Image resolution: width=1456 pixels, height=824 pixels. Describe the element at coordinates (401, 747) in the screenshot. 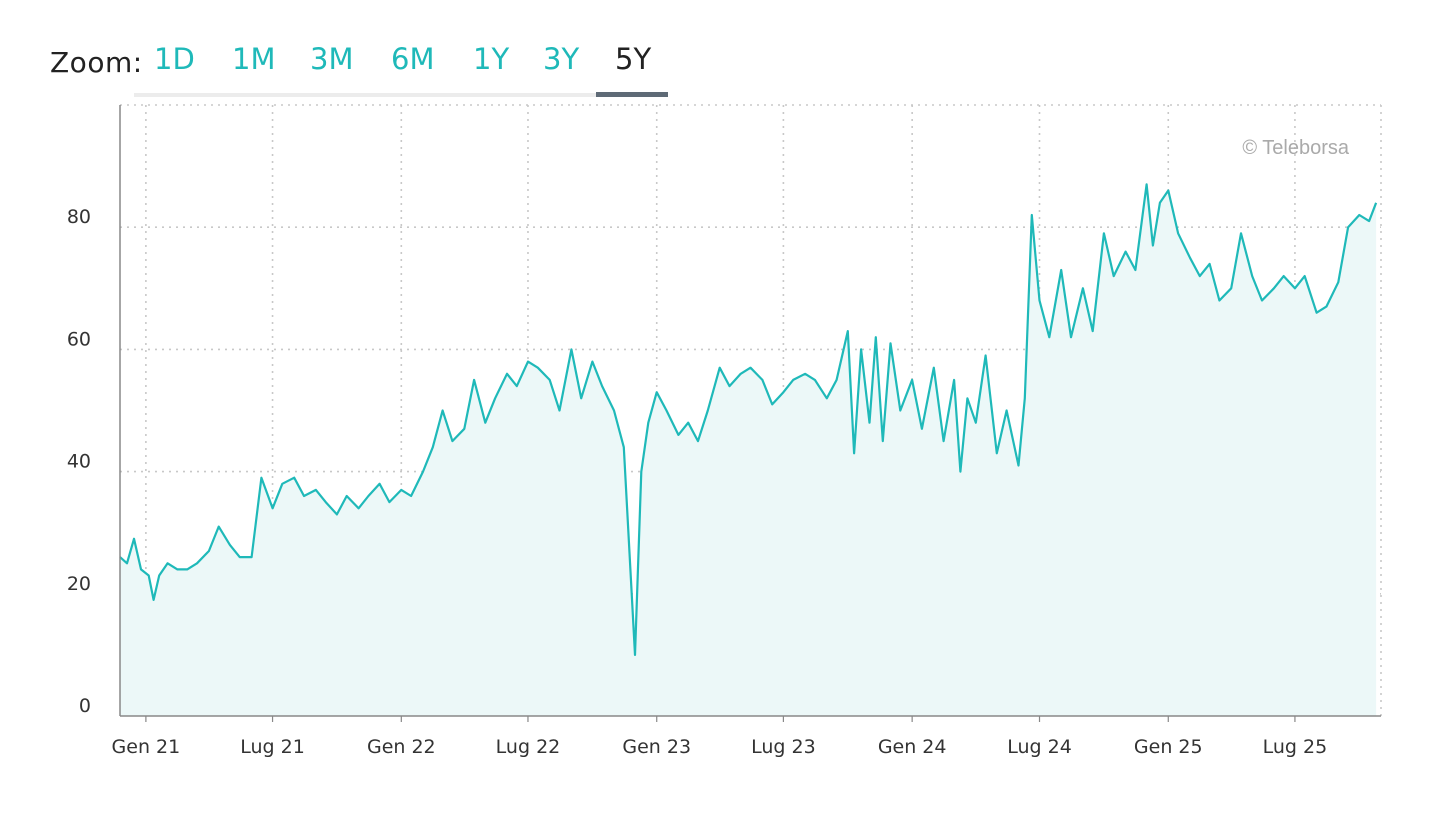

I see `x-tick-label: Gen 22` at that location.